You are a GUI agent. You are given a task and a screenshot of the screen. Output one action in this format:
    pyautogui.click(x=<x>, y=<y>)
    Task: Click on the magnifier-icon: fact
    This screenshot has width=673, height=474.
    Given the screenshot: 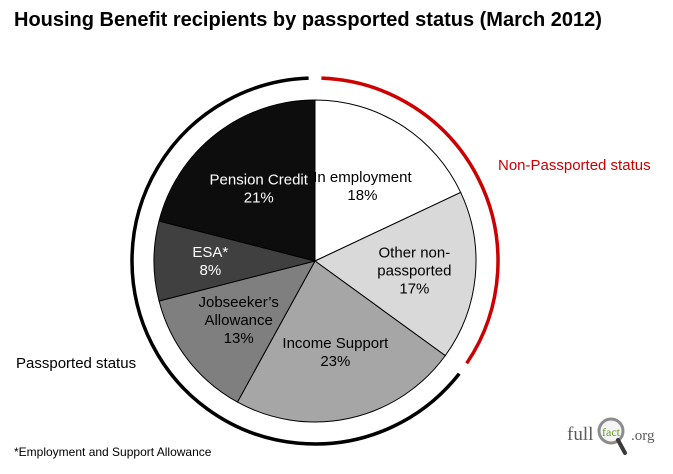 What is the action you would take?
    pyautogui.click(x=612, y=436)
    